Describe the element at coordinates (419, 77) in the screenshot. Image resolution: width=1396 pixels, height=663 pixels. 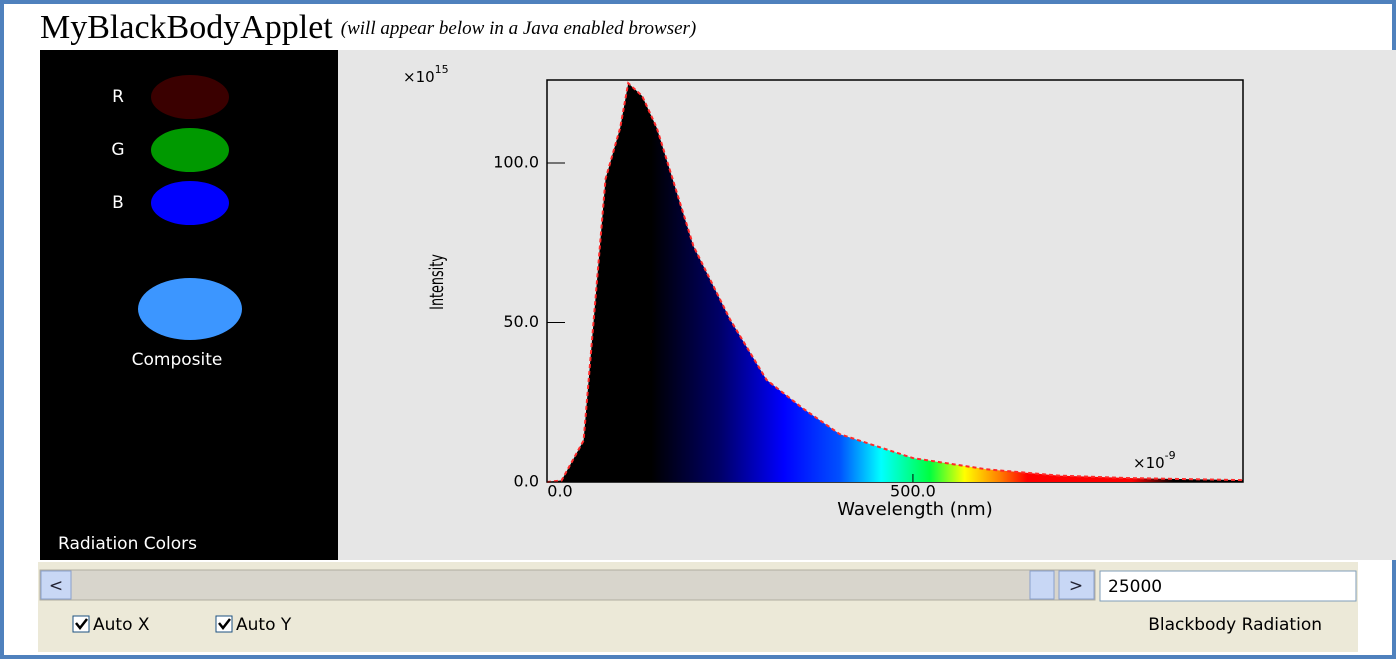
I see `y-scale-base: ×10` at that location.